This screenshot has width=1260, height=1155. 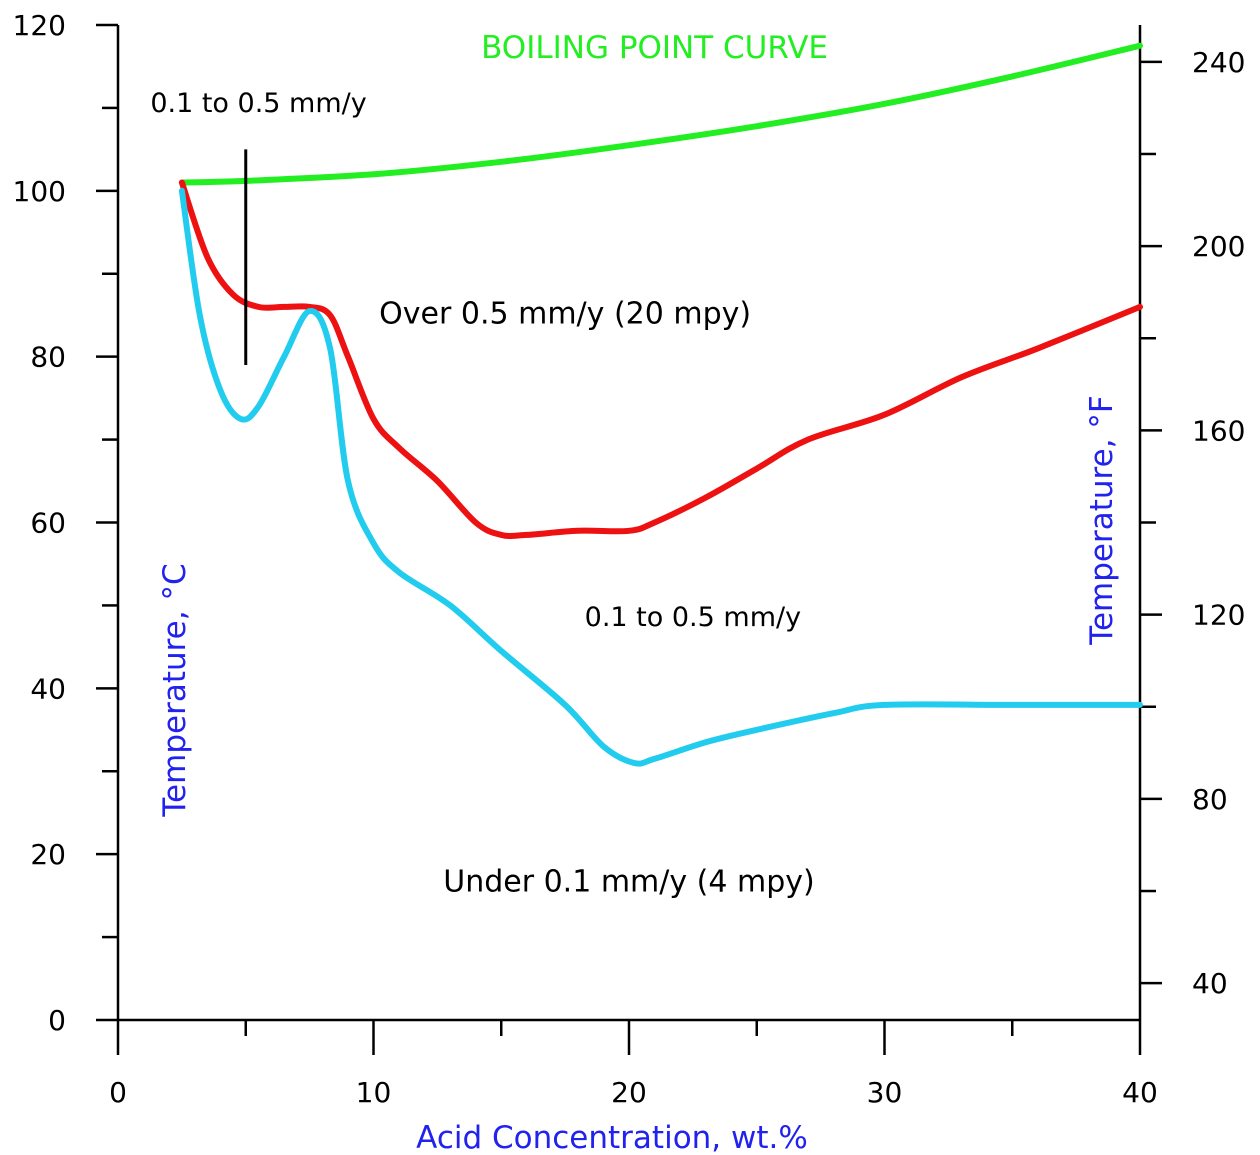 What do you see at coordinates (48, 357) in the screenshot?
I see `y-tick-label: 80` at bounding box center [48, 357].